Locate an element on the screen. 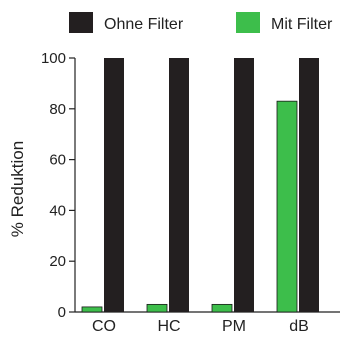  y-tick-label: 60 is located at coordinates (57, 160).